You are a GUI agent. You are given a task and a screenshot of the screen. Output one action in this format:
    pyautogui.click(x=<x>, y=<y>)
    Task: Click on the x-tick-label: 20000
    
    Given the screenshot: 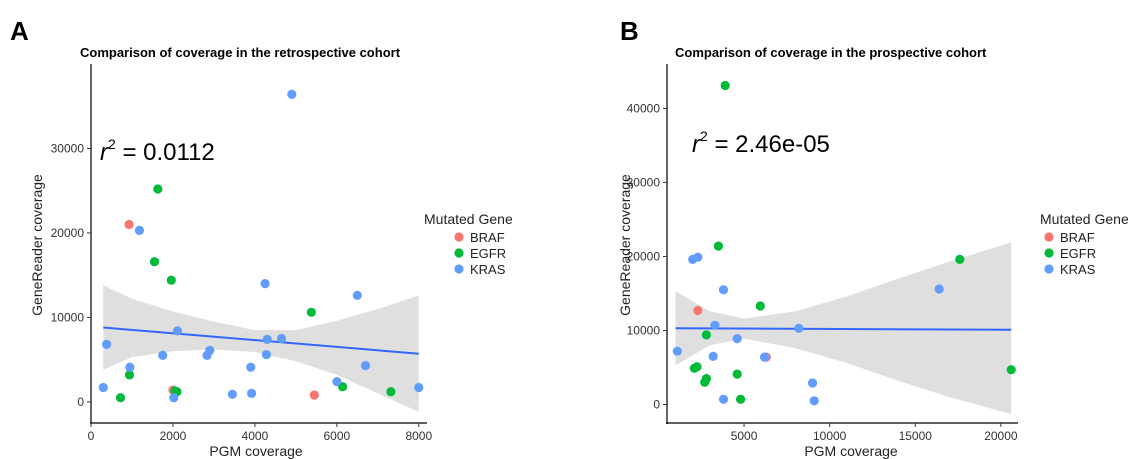 What is the action you would take?
    pyautogui.click(x=1001, y=436)
    